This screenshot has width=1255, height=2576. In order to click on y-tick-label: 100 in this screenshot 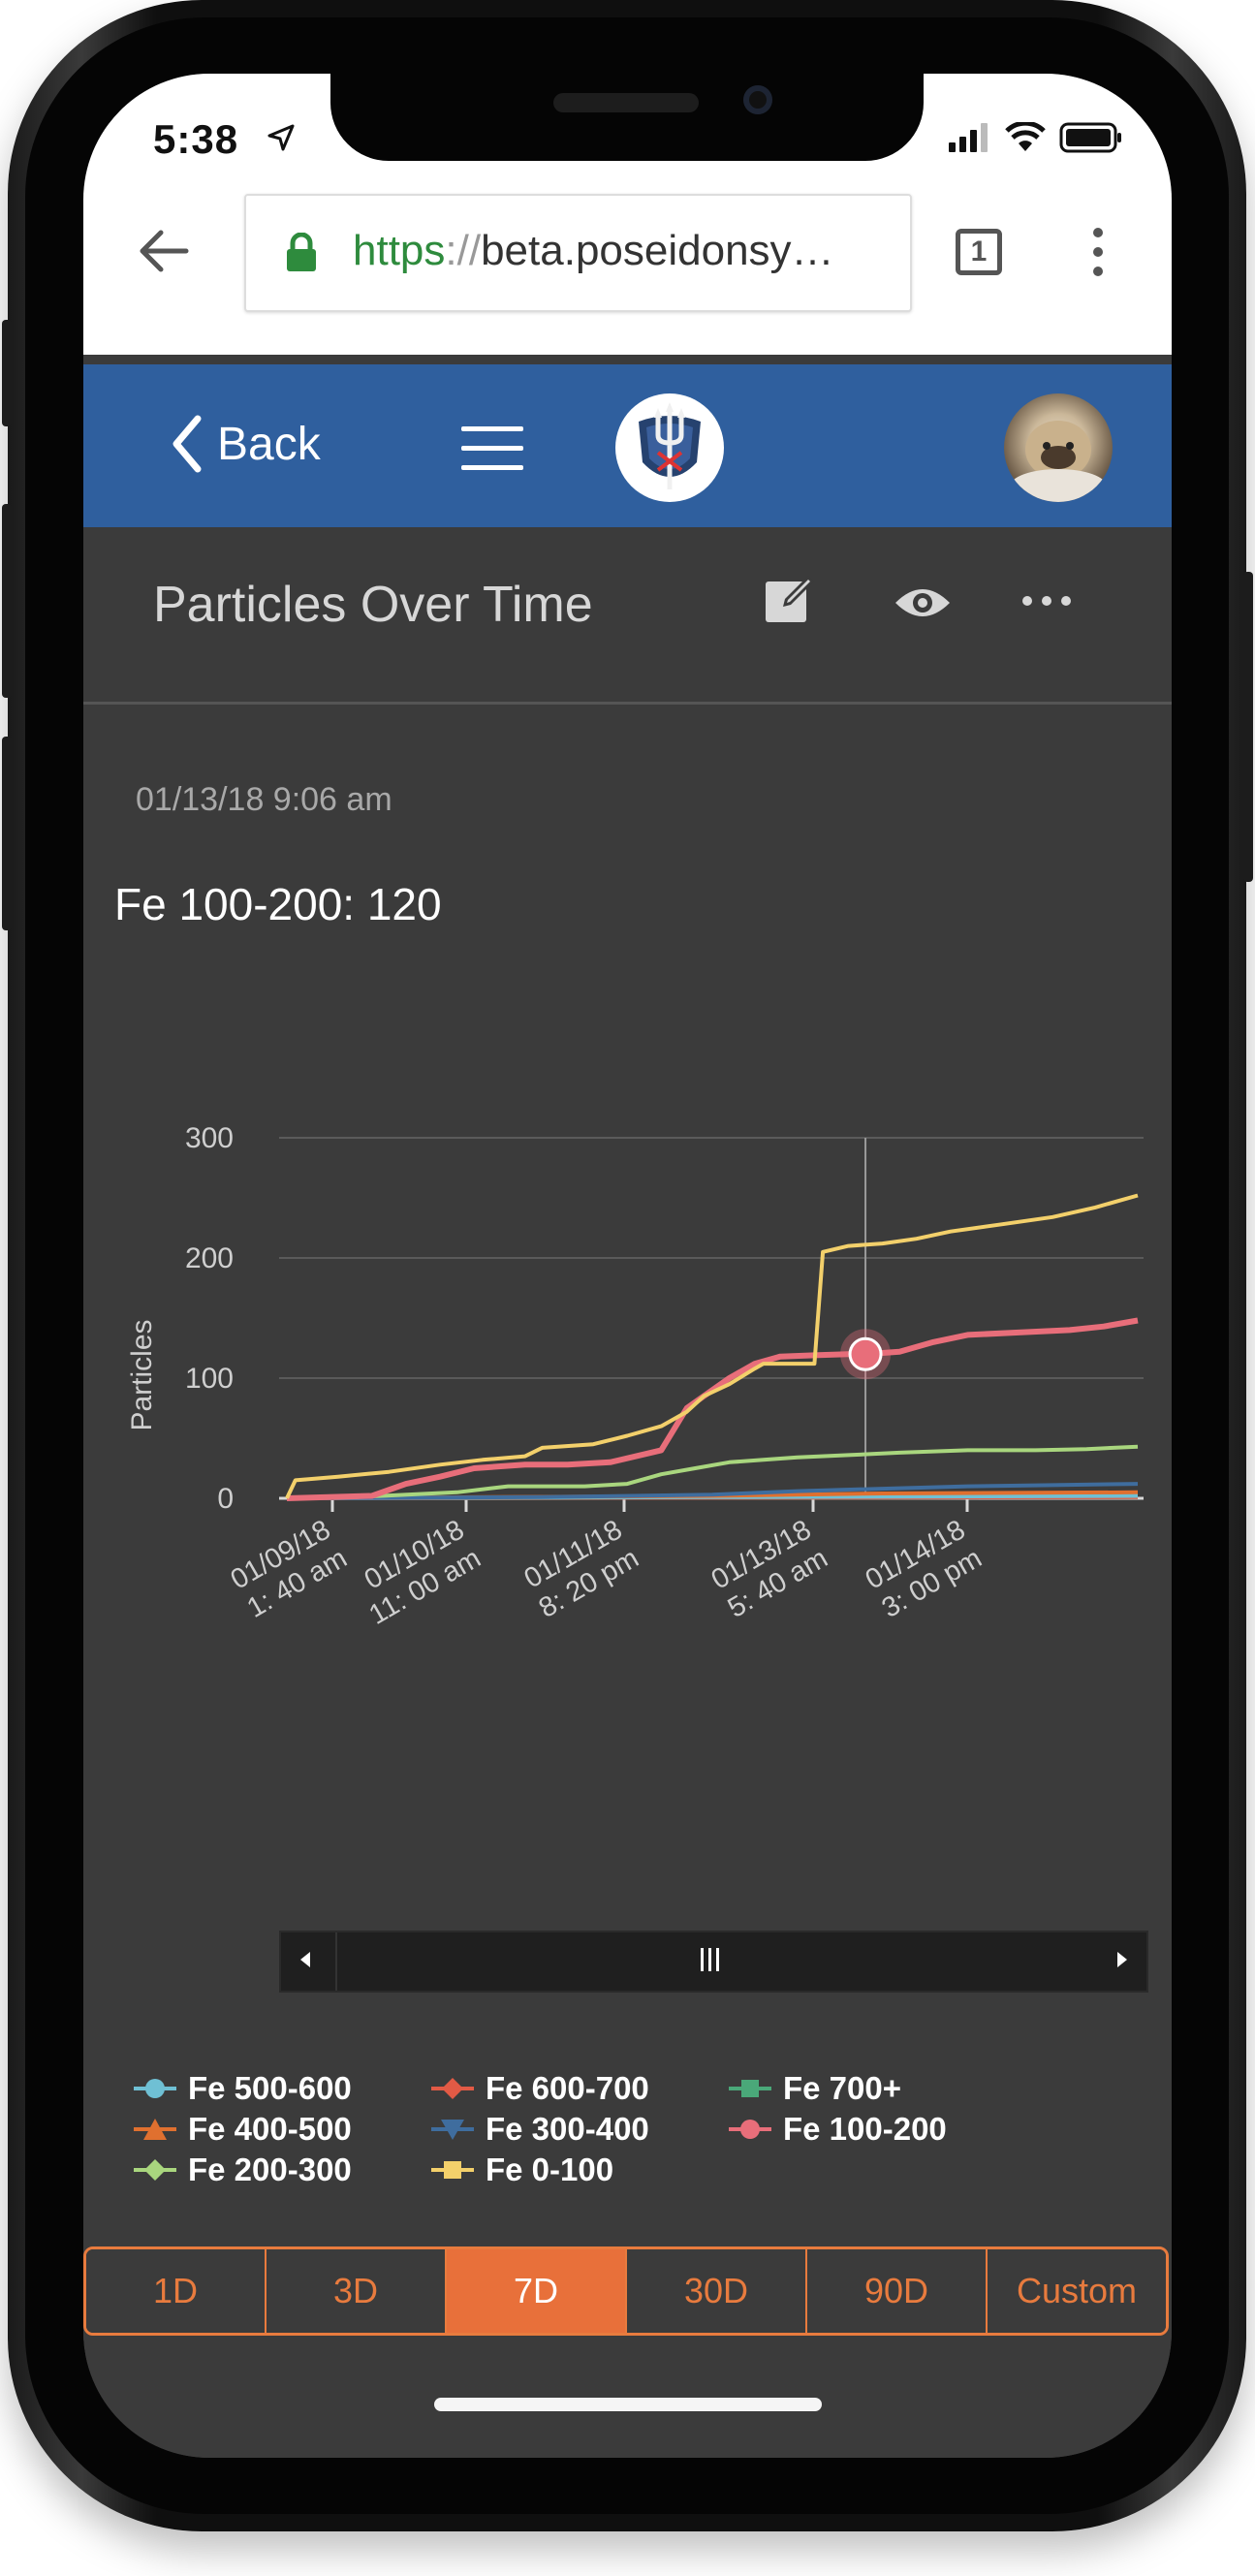, I will do `click(209, 1379)`.